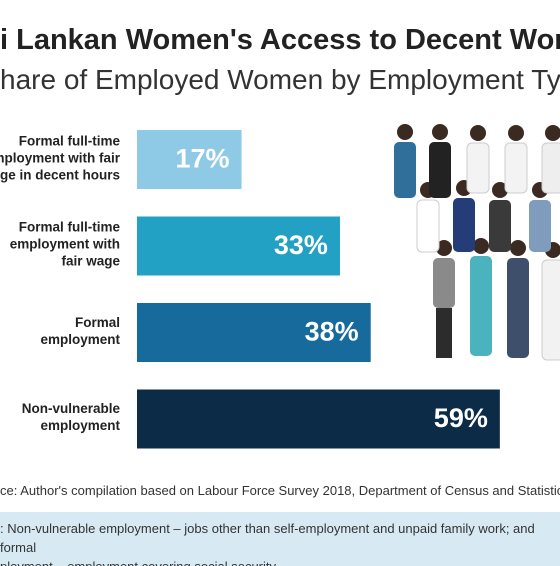 The width and height of the screenshot is (560, 566). Describe the element at coordinates (477, 242) in the screenshot. I see `illustration` at that location.